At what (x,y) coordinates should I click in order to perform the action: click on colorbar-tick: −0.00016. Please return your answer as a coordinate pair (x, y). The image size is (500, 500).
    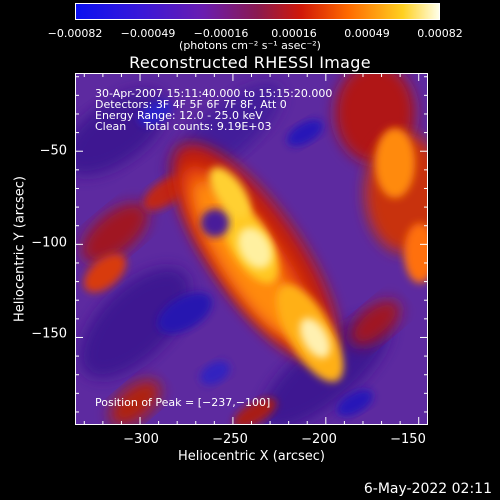
    Looking at the image, I should click on (221, 33).